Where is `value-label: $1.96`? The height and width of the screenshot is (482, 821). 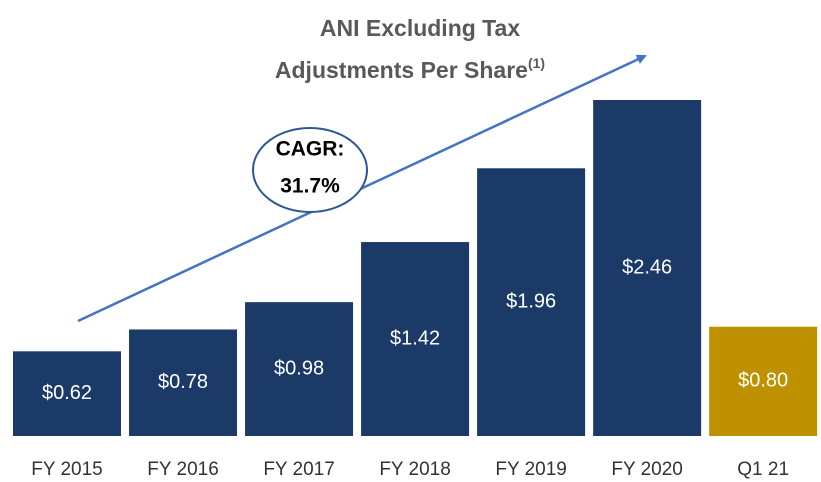 value-label: $1.96 is located at coordinates (531, 301).